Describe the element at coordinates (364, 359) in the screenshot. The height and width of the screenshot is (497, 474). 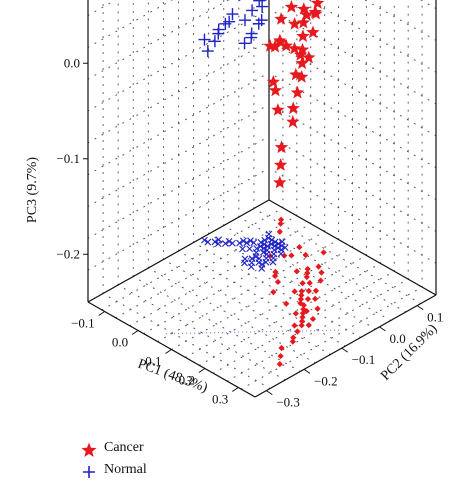
I see `y-tick-label-2: −0.1` at that location.